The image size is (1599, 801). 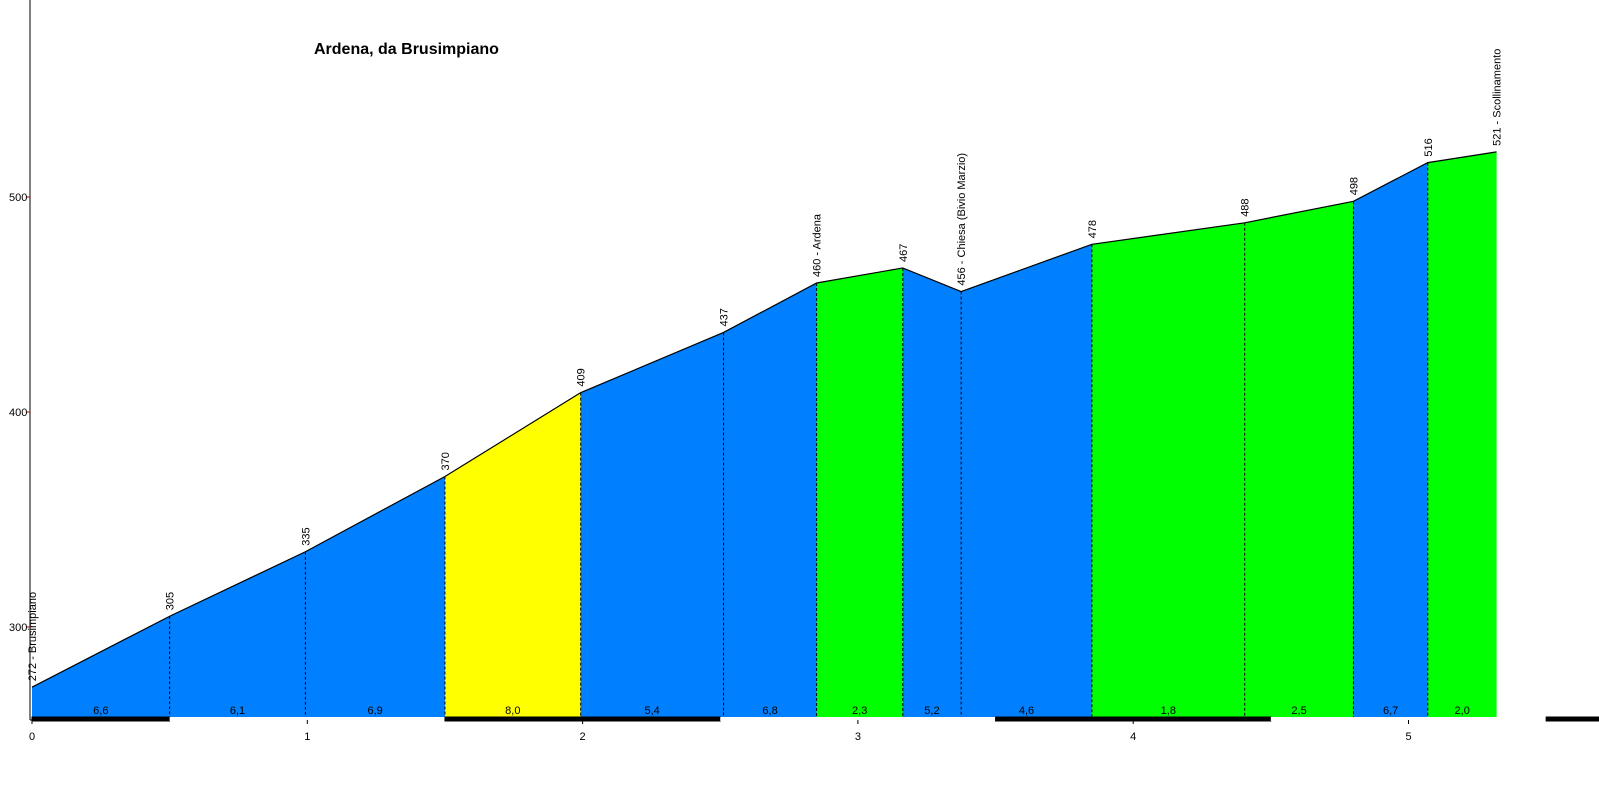 What do you see at coordinates (1246, 207) in the screenshot?
I see `point-label-11: 488` at bounding box center [1246, 207].